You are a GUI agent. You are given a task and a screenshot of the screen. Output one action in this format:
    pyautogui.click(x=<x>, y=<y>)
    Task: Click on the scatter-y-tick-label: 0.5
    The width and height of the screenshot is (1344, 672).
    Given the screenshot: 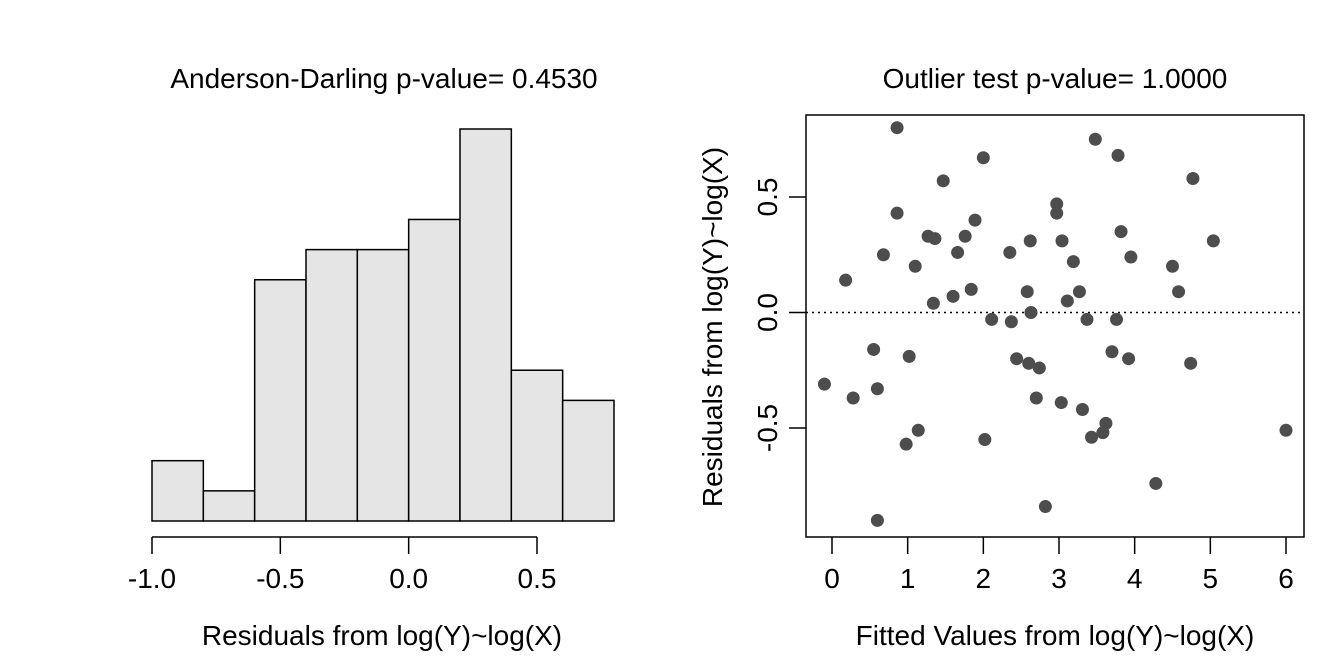 What is the action you would take?
    pyautogui.click(x=767, y=197)
    